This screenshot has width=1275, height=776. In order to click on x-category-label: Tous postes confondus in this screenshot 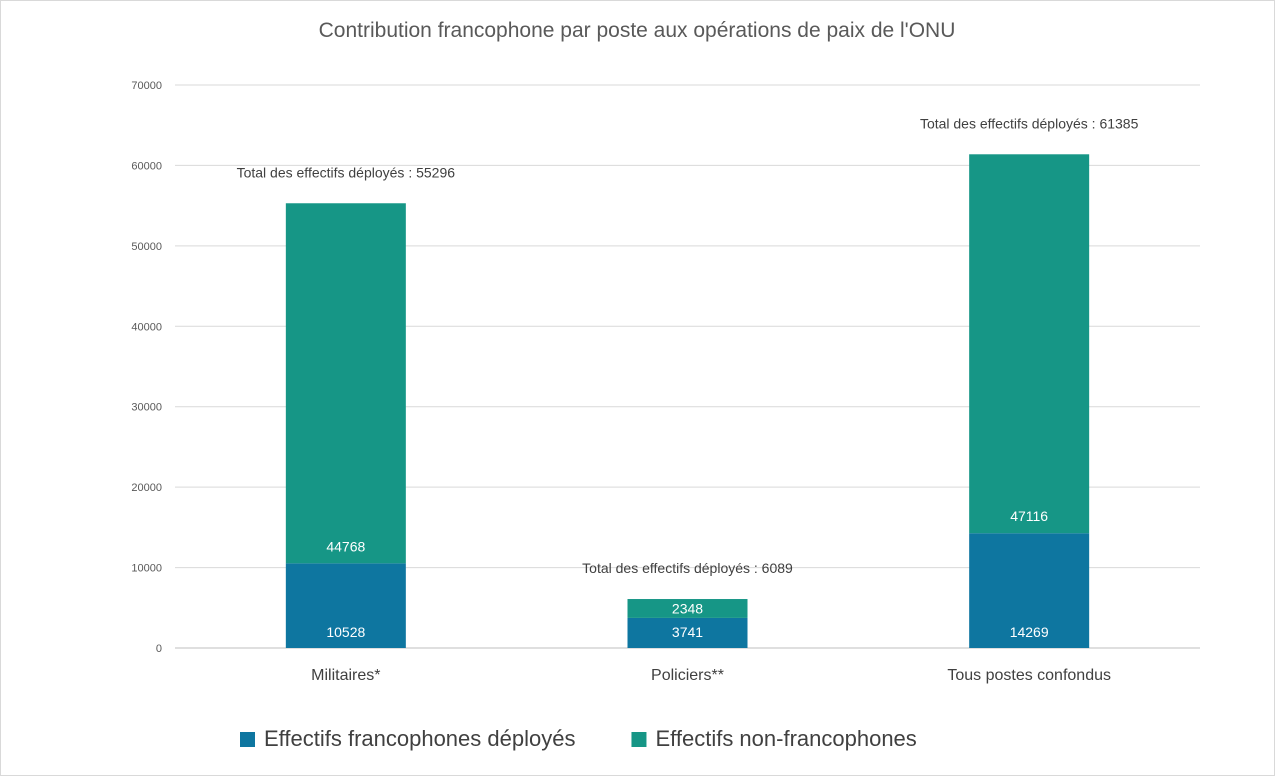, I will do `click(1029, 675)`.